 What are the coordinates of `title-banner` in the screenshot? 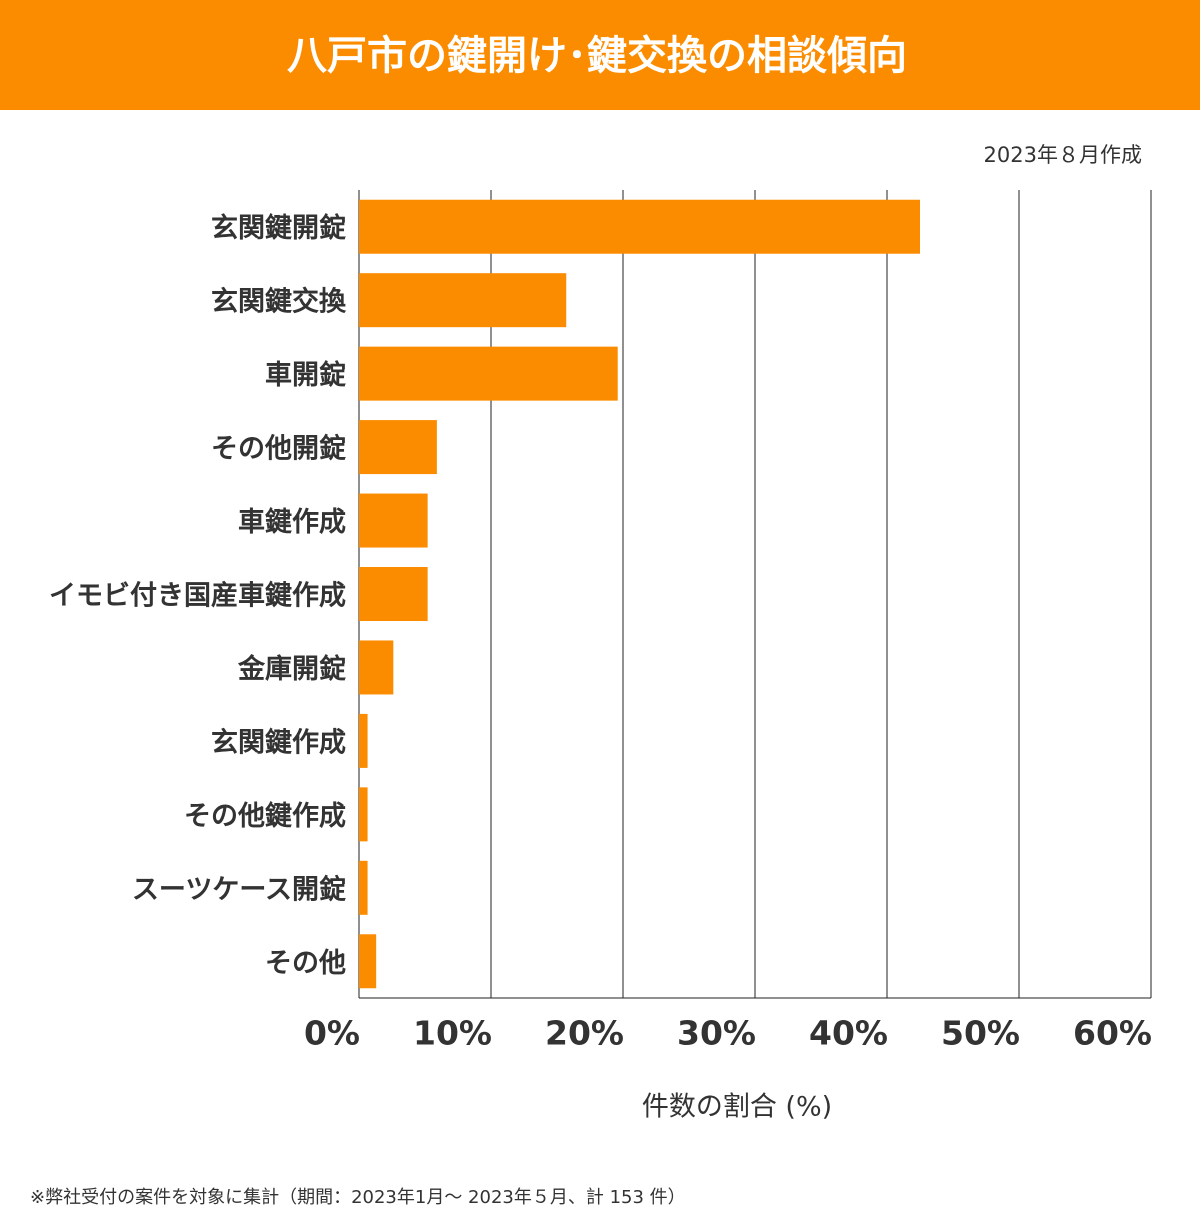 It's located at (600, 55).